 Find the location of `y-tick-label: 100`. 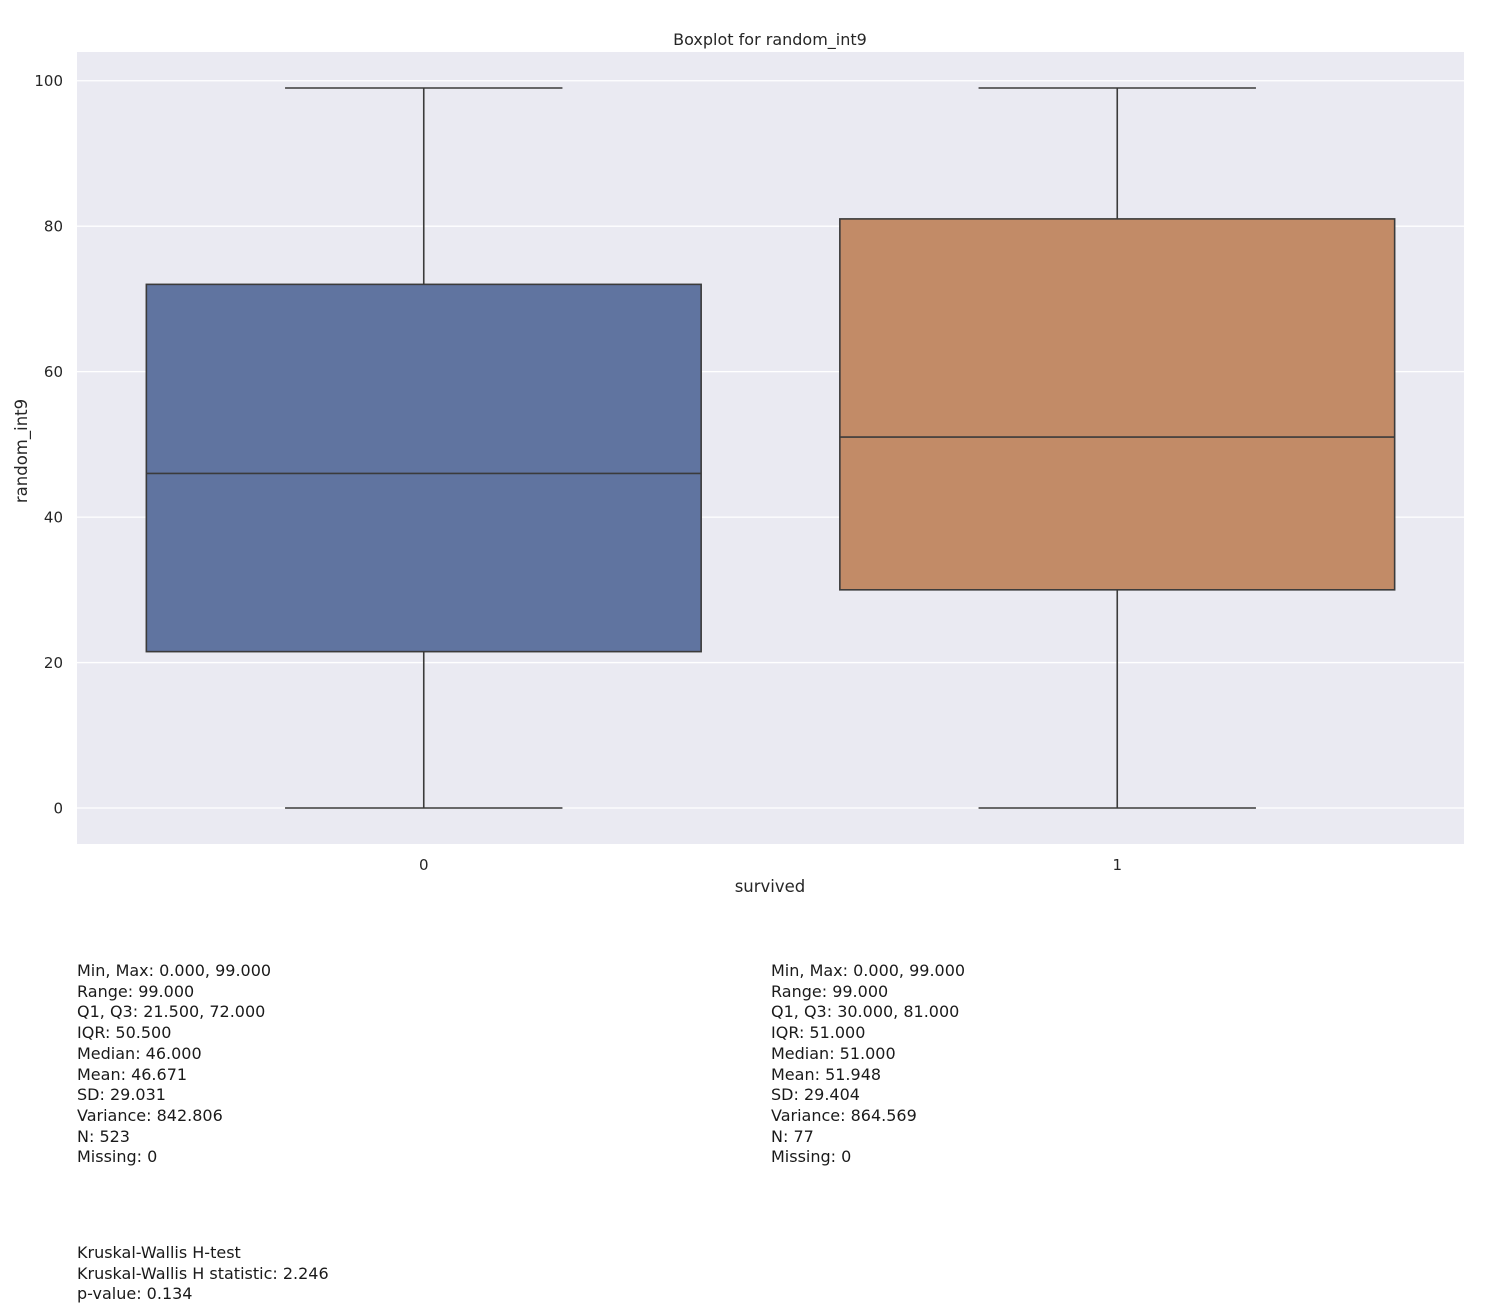

y-tick-label: 100 is located at coordinates (48, 81).